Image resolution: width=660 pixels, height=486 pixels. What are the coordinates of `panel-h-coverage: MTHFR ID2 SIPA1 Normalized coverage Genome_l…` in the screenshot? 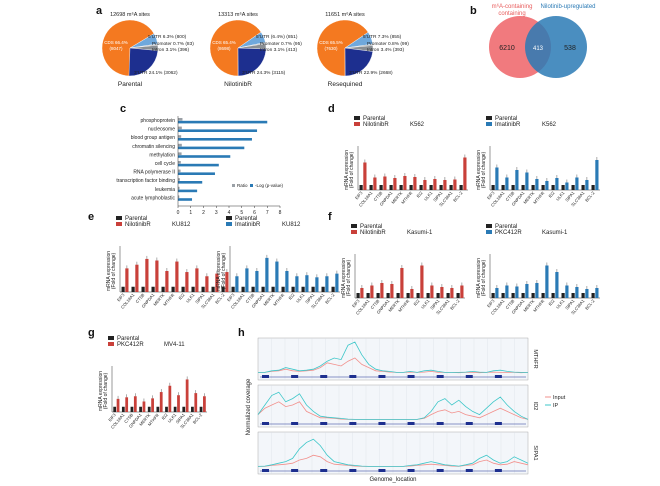 It's located at (406, 410).